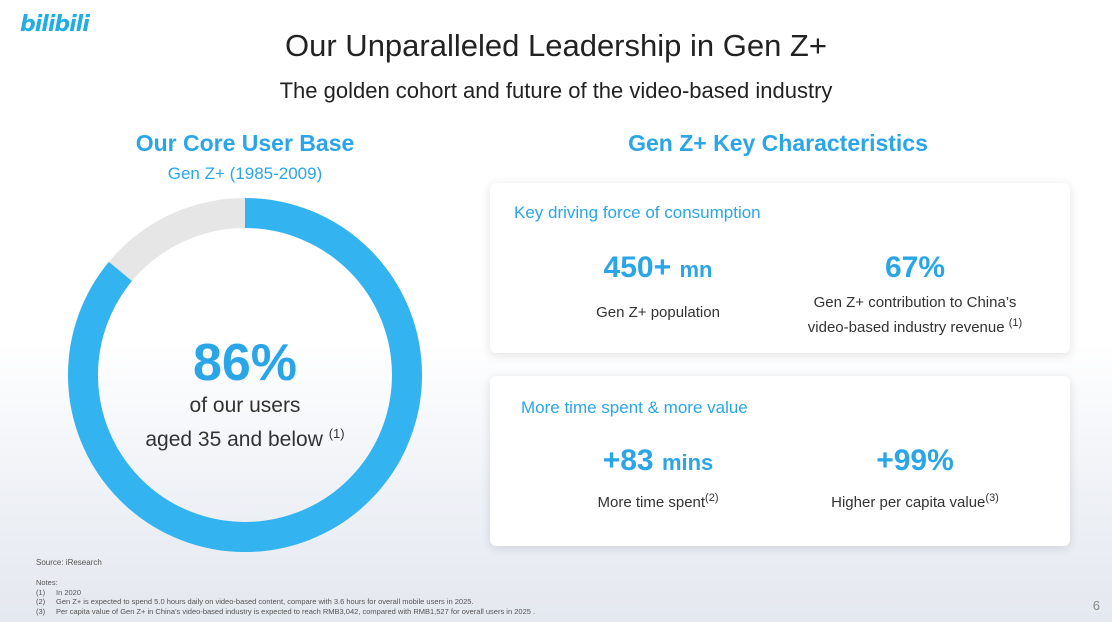  What do you see at coordinates (658, 478) in the screenshot?
I see `metric-time-spent: +83 mins More time spent(2)` at bounding box center [658, 478].